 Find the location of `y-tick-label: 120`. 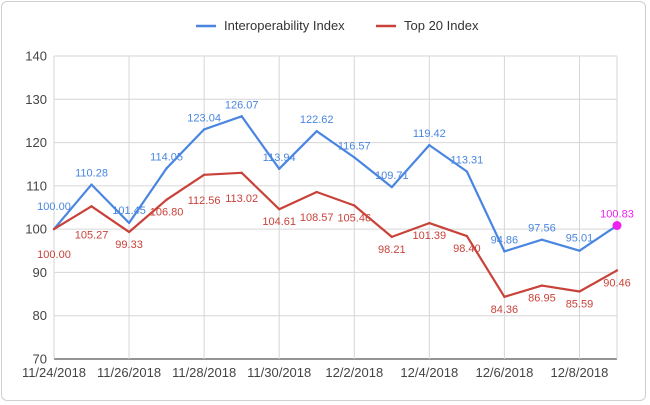

y-tick-label: 120 is located at coordinates (36, 142).